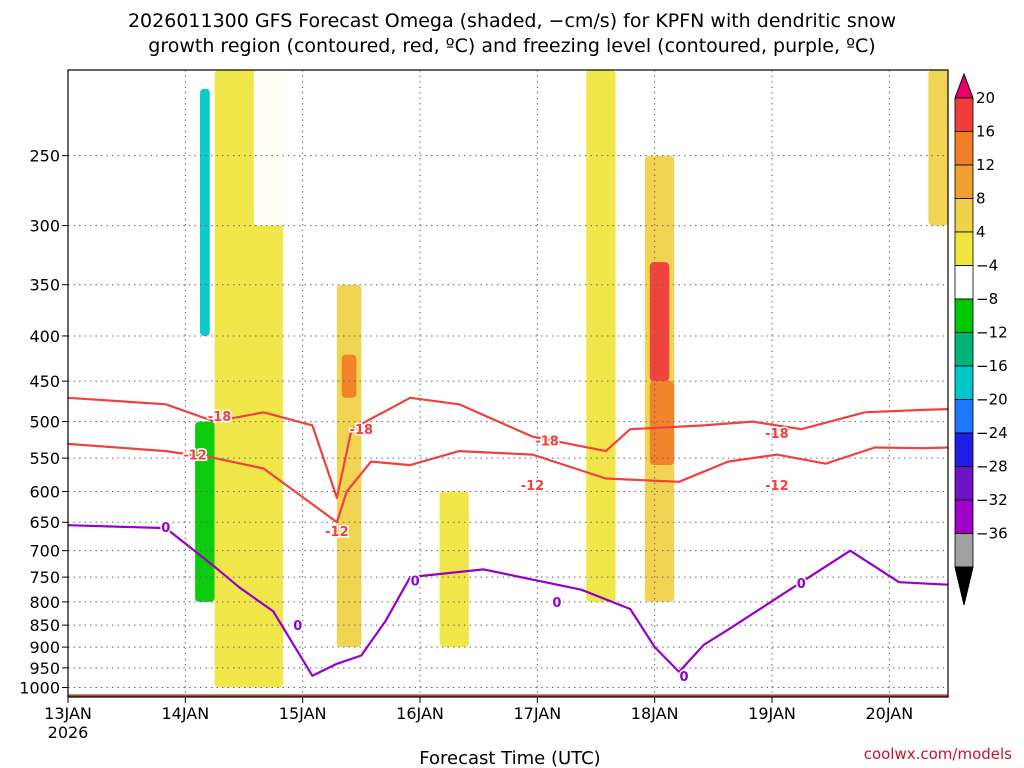 Image resolution: width=1024 pixels, height=768 pixels. Describe the element at coordinates (987, 266) in the screenshot. I see `colorbar-label: −4` at that location.